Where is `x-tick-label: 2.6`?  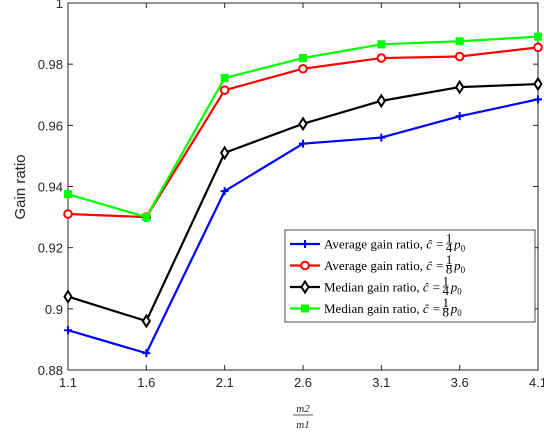
x-tick-label: 2.6 is located at coordinates (303, 382).